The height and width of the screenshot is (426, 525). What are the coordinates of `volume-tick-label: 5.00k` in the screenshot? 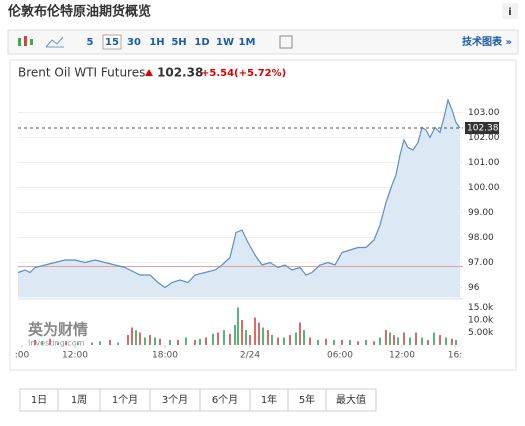 It's located at (481, 333).